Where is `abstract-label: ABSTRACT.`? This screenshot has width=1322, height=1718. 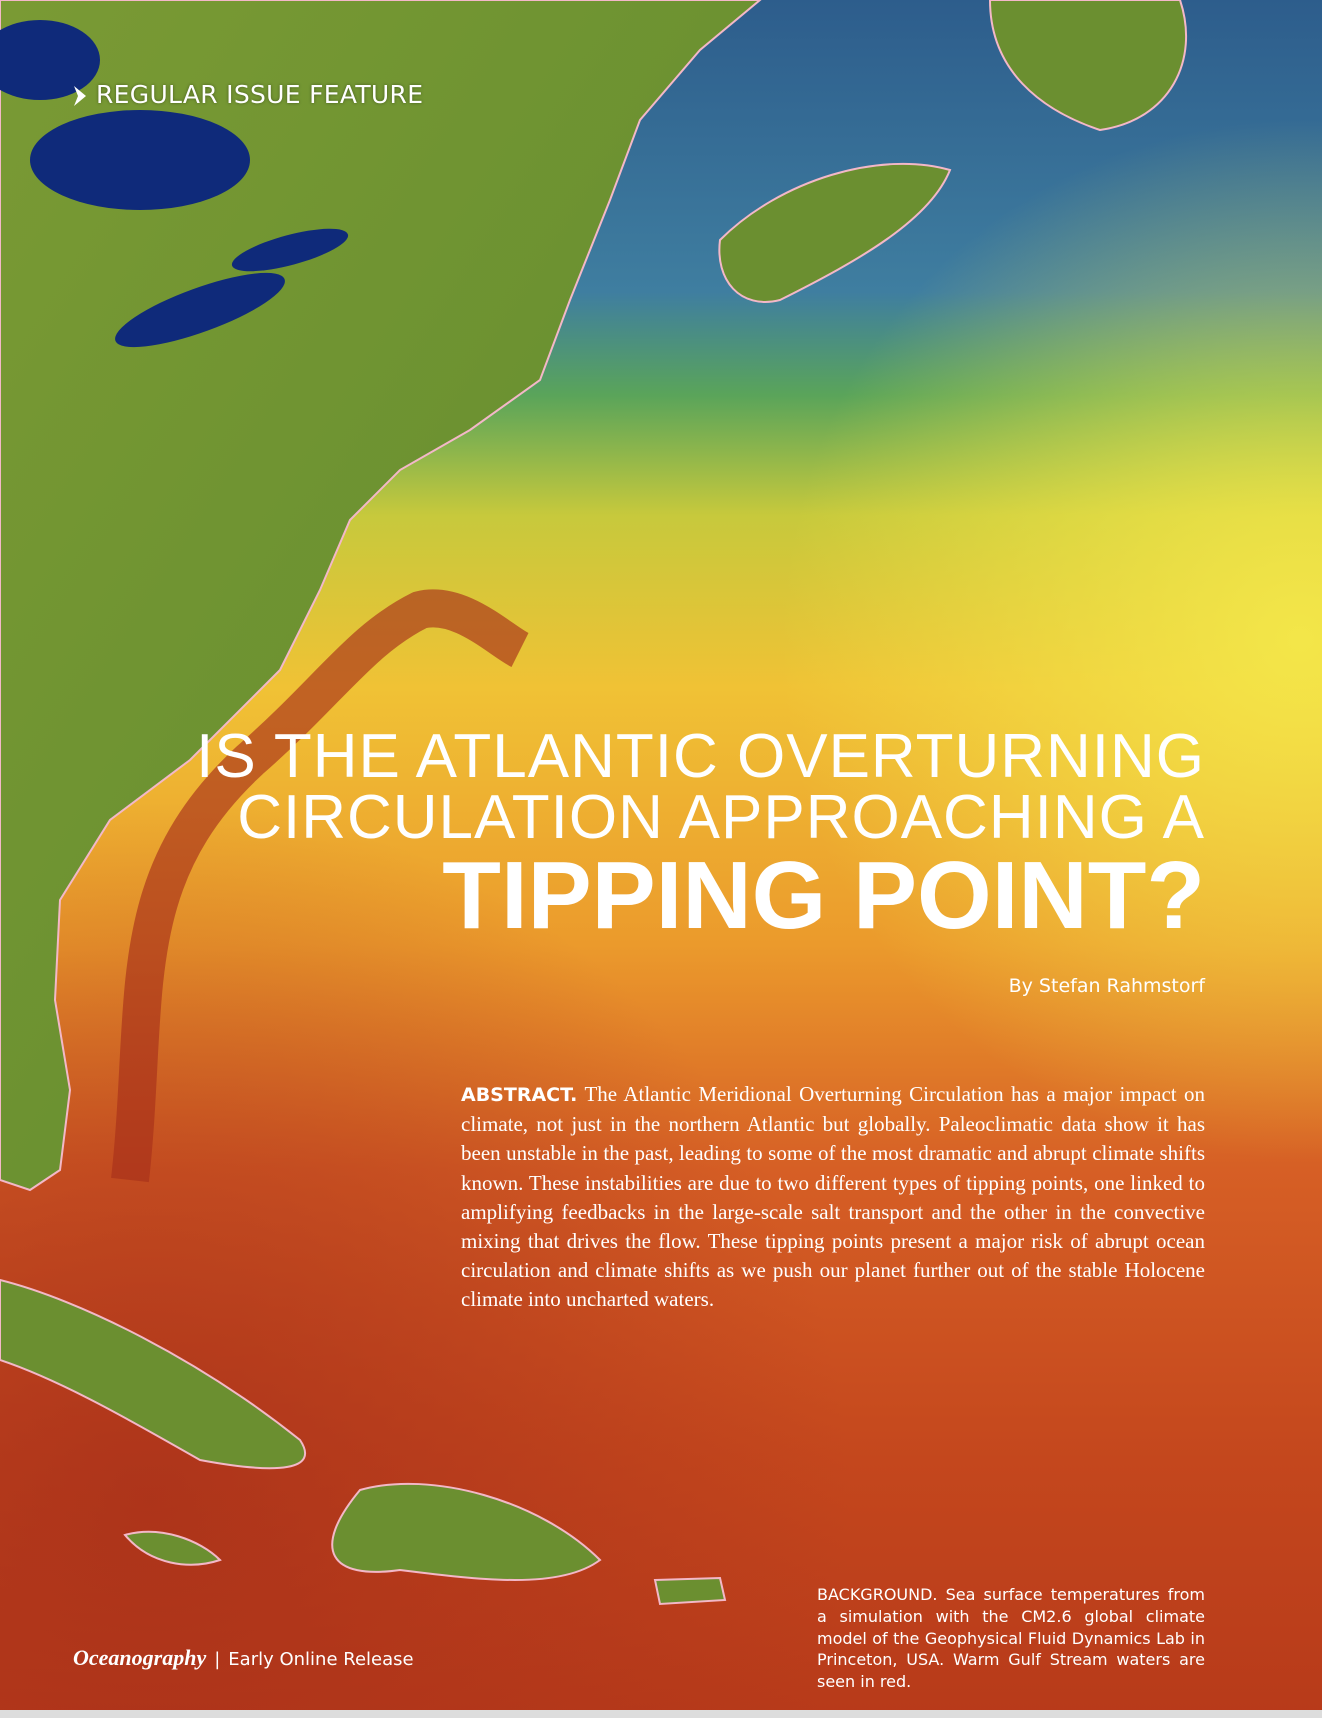 abstract-label: ABSTRACT. is located at coordinates (519, 1095).